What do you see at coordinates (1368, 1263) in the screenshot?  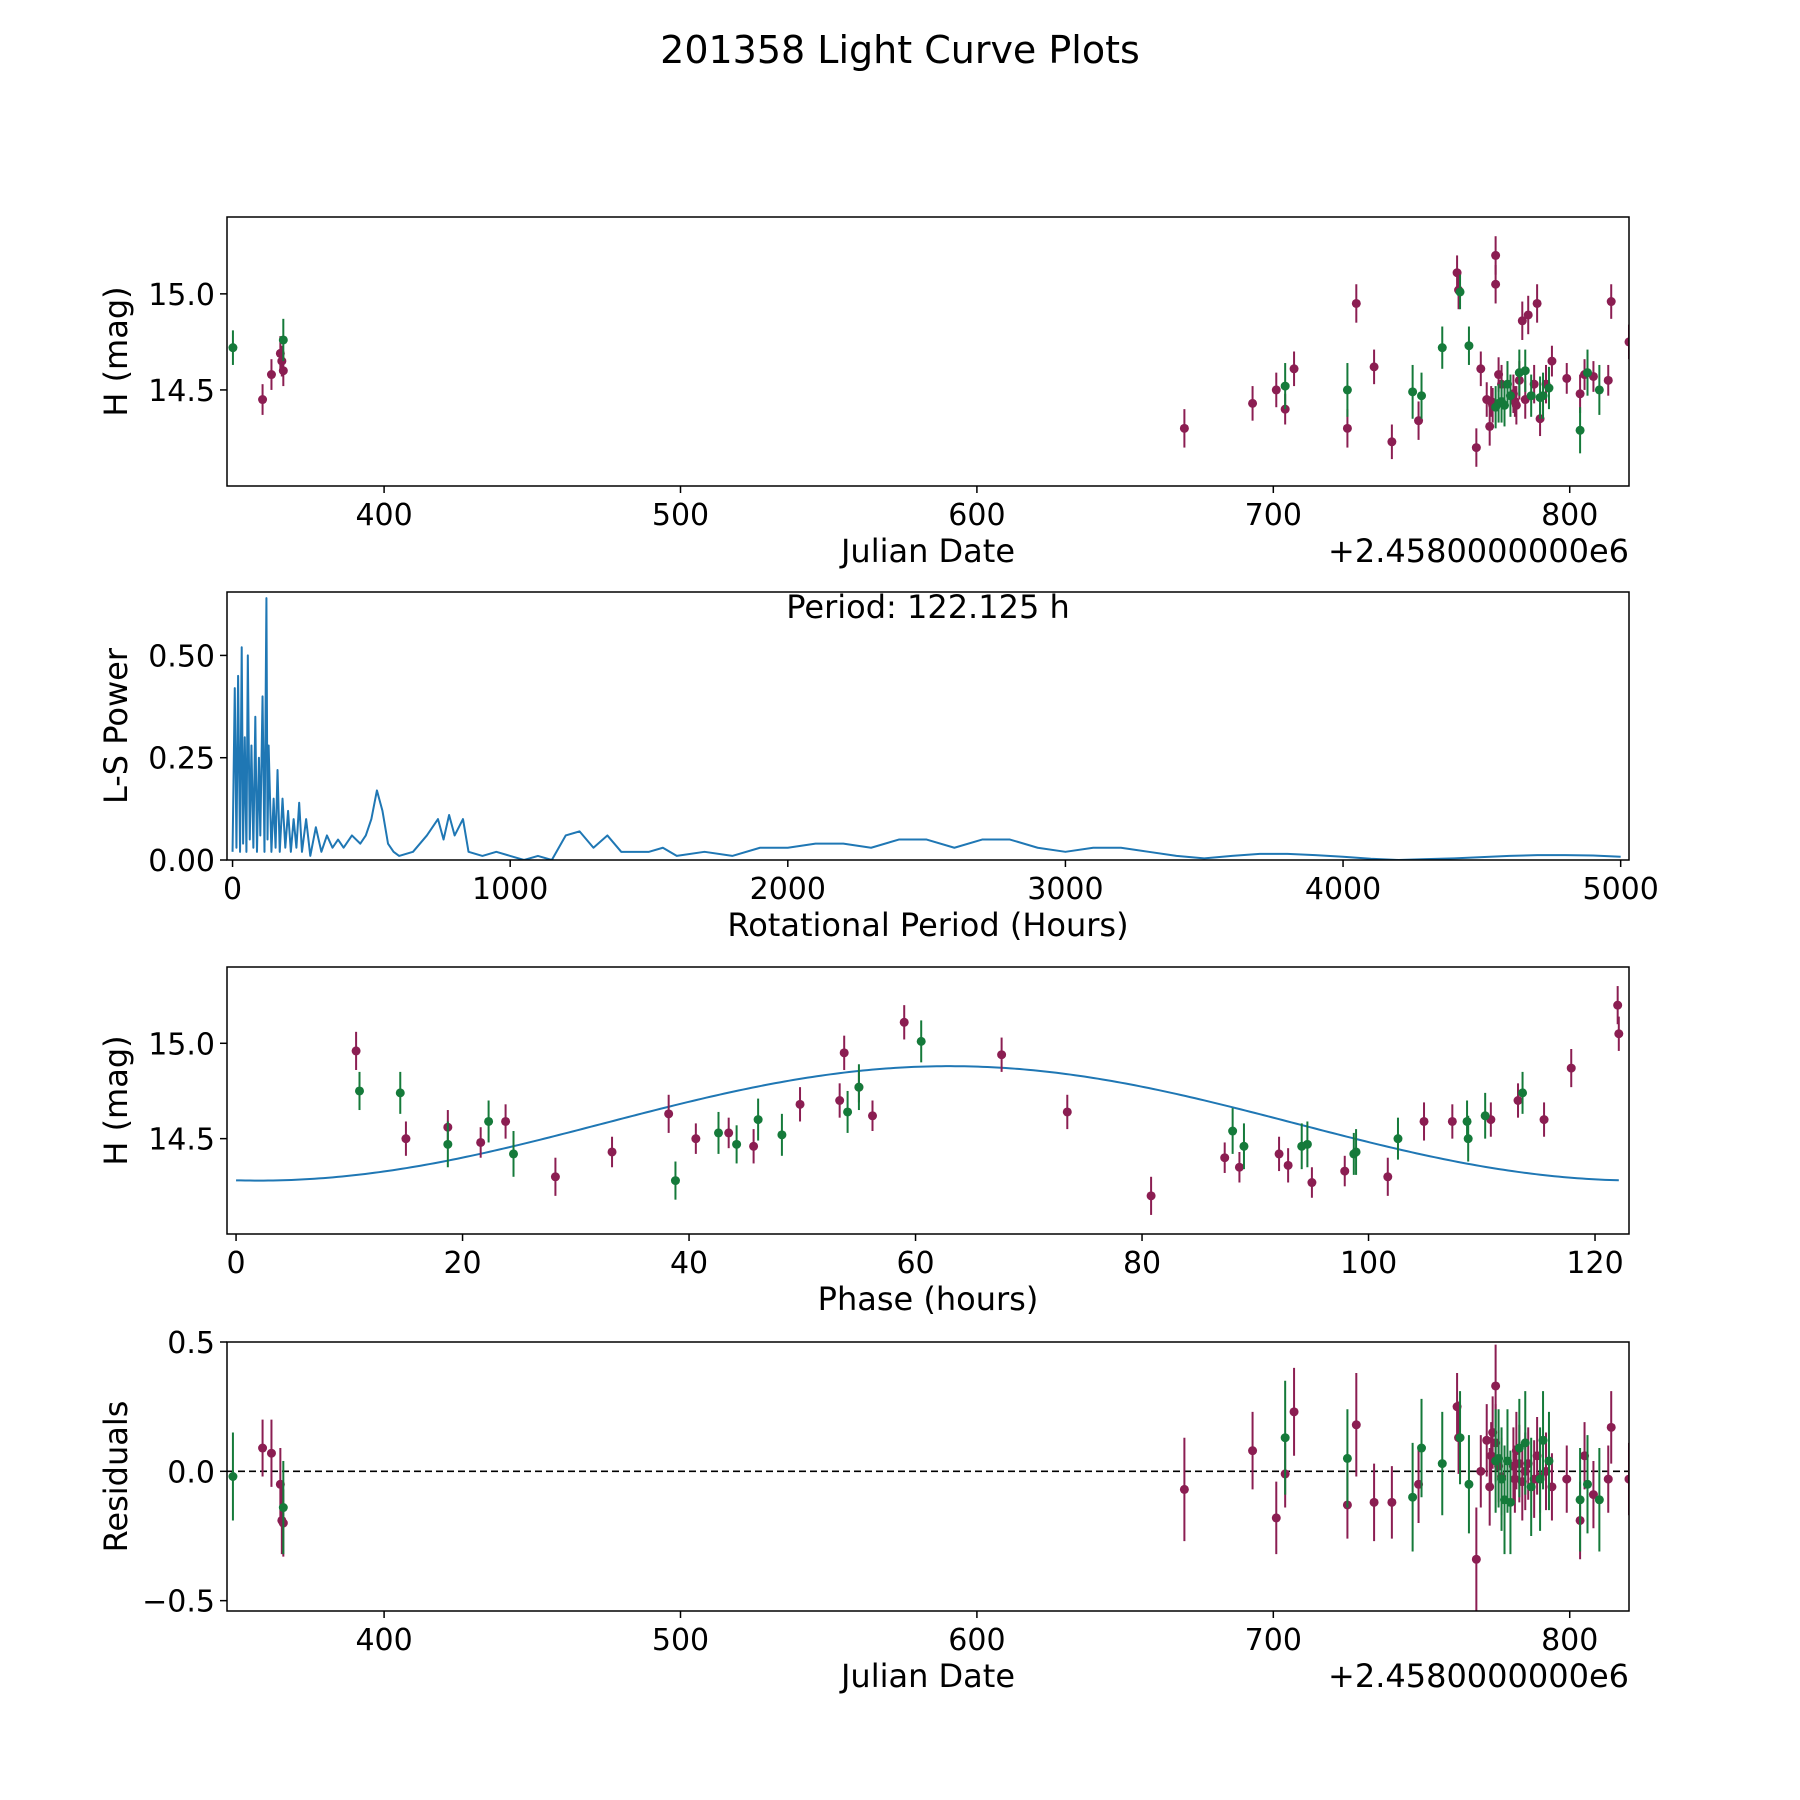 I see `x-tick-label: 100` at bounding box center [1368, 1263].